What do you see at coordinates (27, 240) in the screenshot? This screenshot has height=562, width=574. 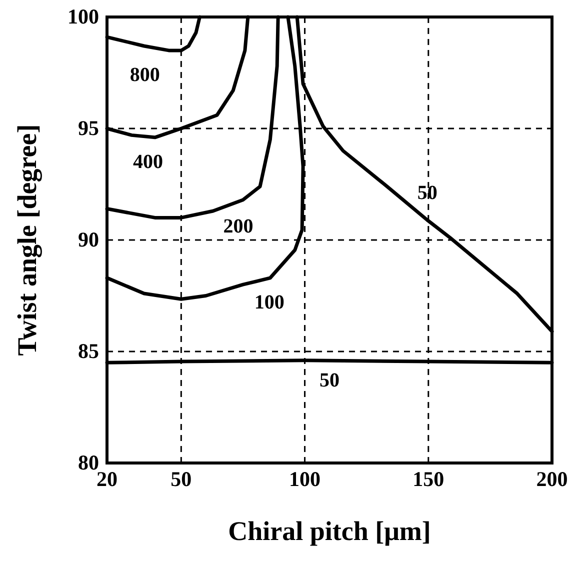 I see `y-axis-title: Twist angle [degree]` at bounding box center [27, 240].